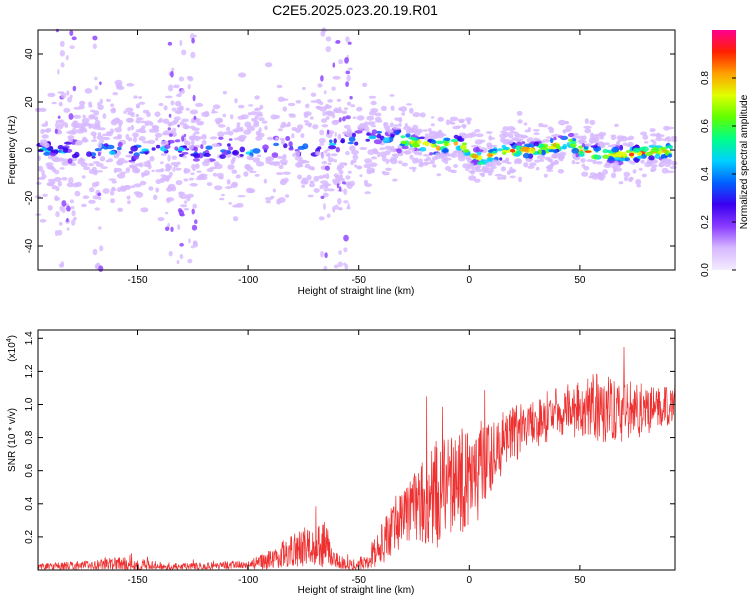  I want to click on snr-y-scale-exp: 4, so click(9, 340).